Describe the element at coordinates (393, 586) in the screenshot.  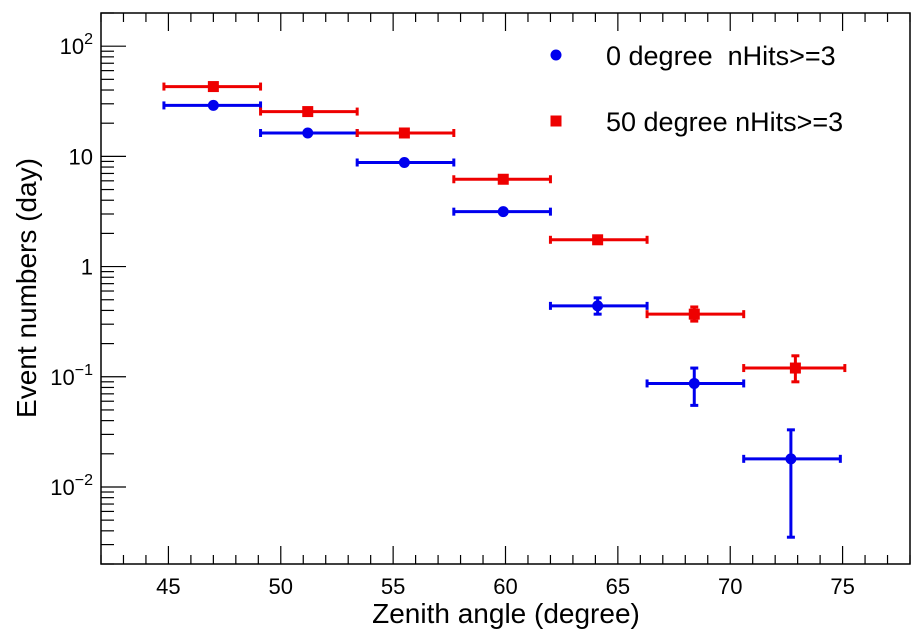
I see `x-tick-label: 55` at that location.